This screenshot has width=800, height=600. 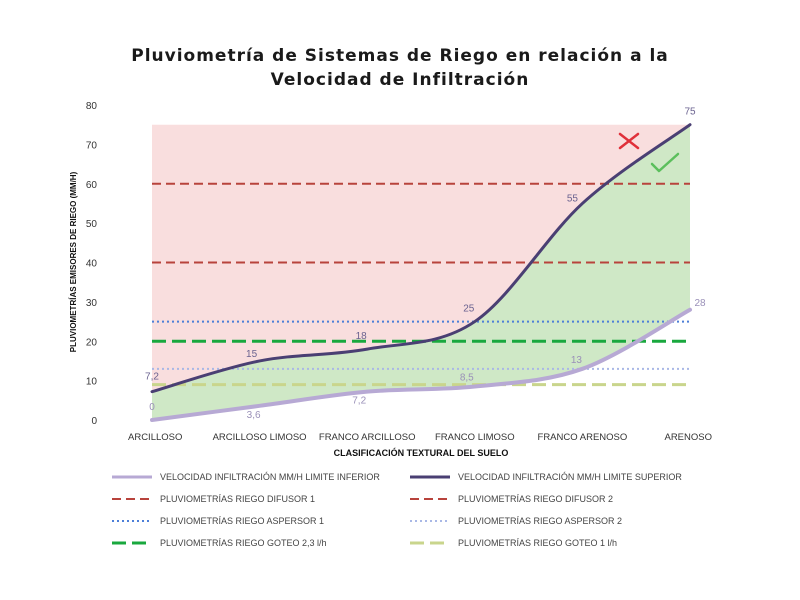 I want to click on x-tick-label: ARCILLOSO, so click(x=155, y=437).